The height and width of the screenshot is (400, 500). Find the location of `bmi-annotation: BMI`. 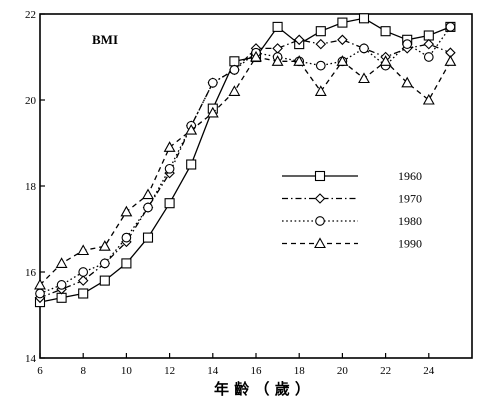

bmi-annotation: BMI is located at coordinates (105, 39).